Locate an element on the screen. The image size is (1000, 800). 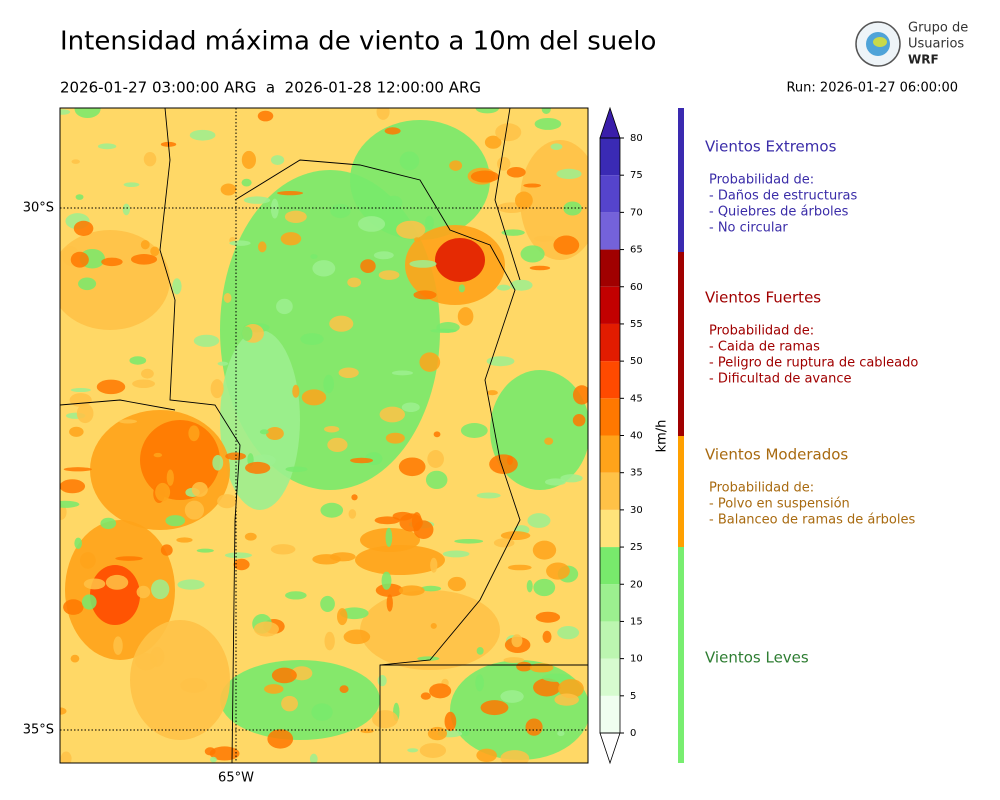
colorbar-tick-label: 70 is located at coordinates (636, 212).